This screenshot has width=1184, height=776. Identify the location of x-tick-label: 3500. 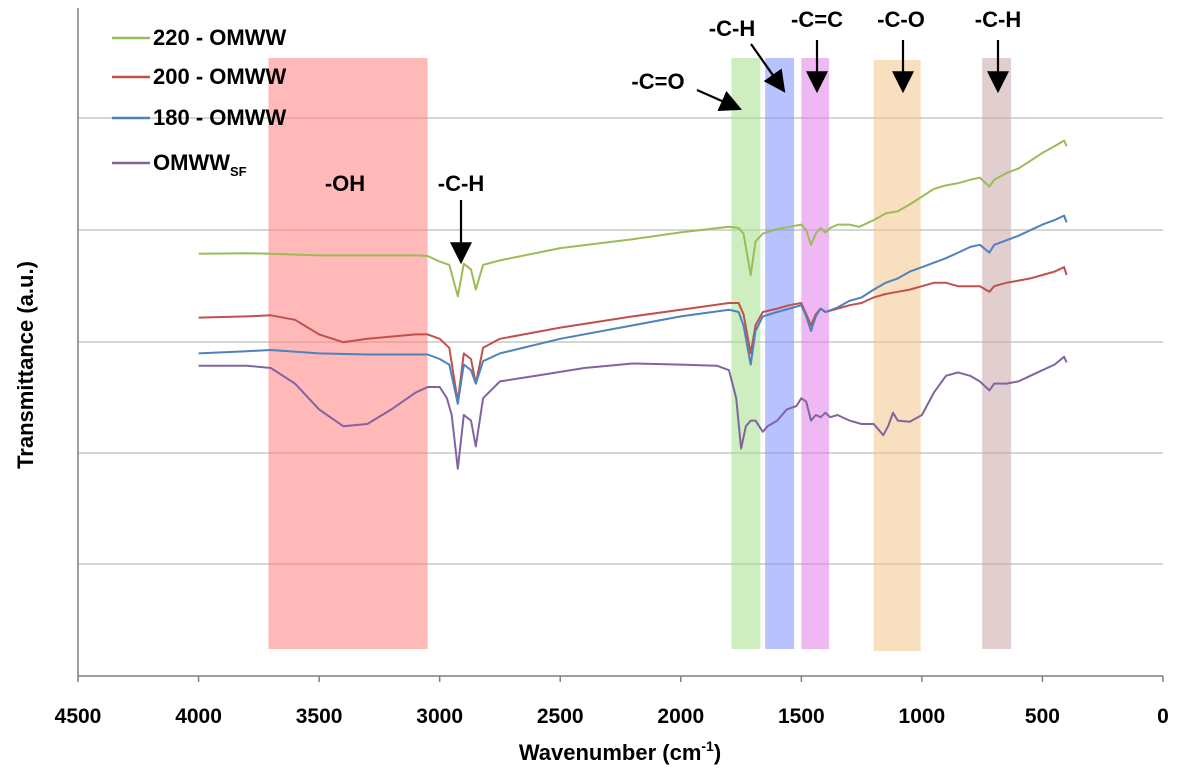
(319, 716).